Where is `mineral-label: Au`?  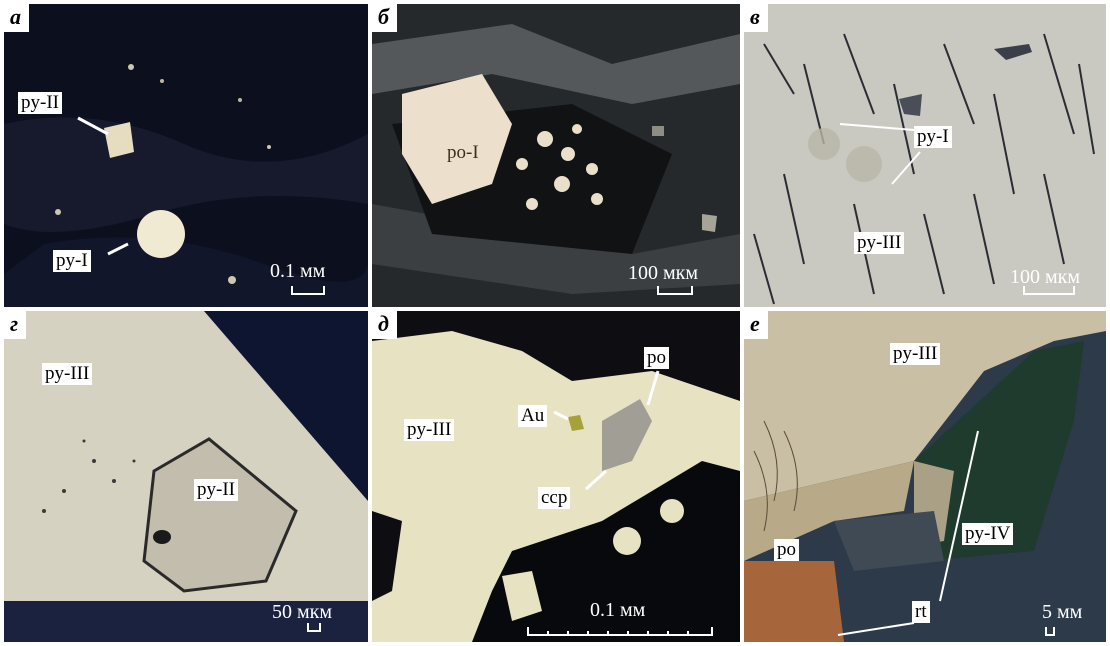
mineral-label: Au is located at coordinates (533, 416).